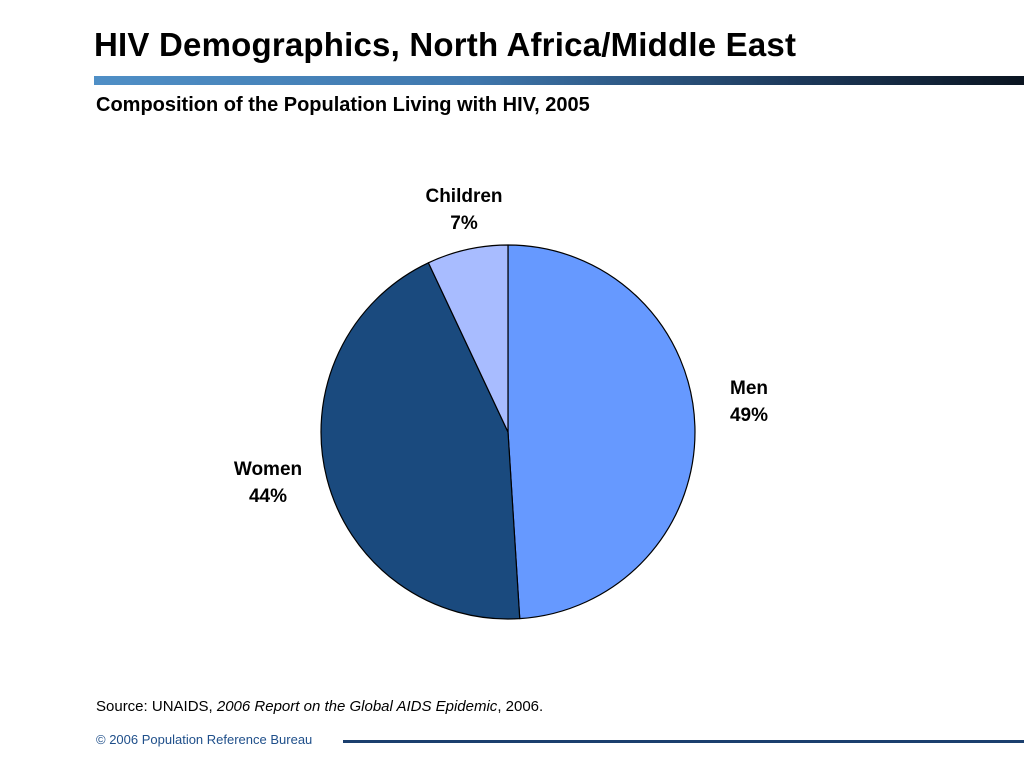  I want to click on slice-value-women: 44%, so click(268, 496).